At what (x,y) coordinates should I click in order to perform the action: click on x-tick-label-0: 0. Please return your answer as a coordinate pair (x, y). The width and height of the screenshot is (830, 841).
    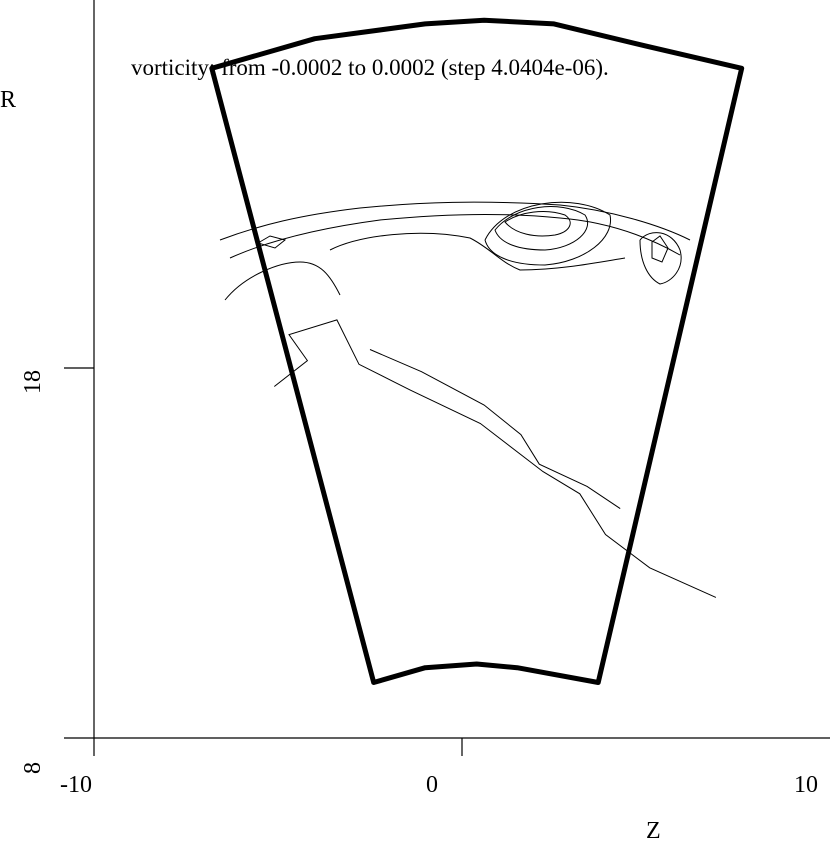
    Looking at the image, I should click on (432, 785).